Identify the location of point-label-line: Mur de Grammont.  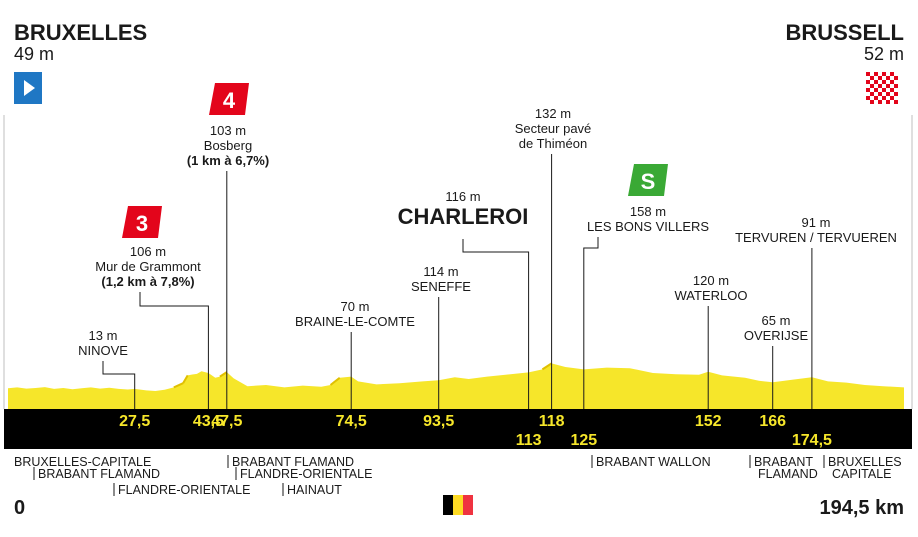
(148, 266).